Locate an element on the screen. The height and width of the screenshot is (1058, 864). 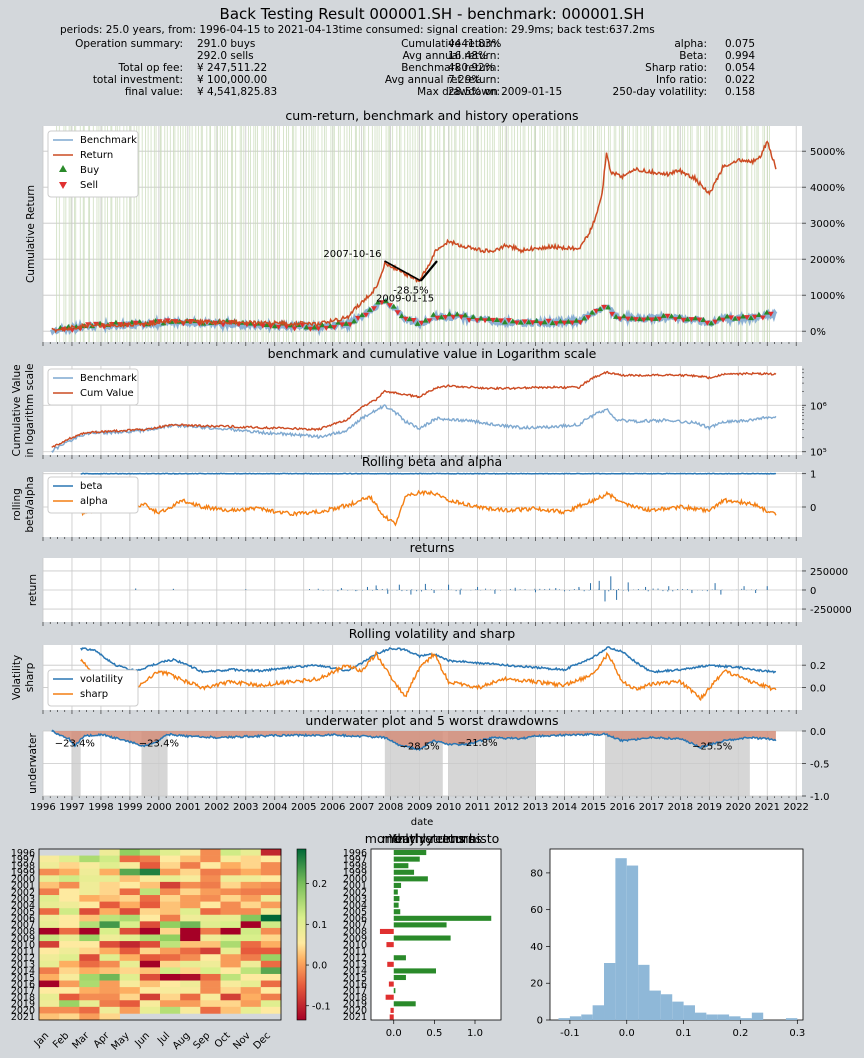
histo-bar is located at coordinates (621, 939).